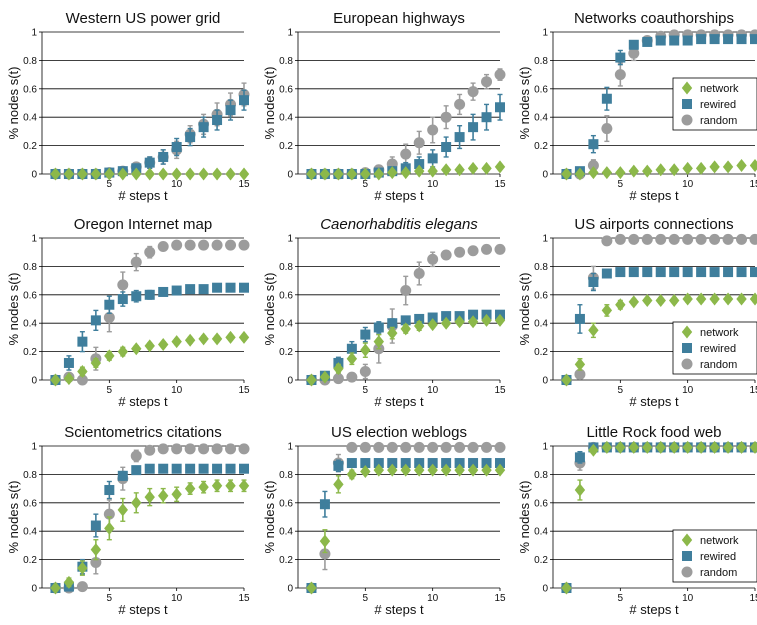 This screenshot has height=625, width=757. I want to click on series-rewired, so click(405, 525).